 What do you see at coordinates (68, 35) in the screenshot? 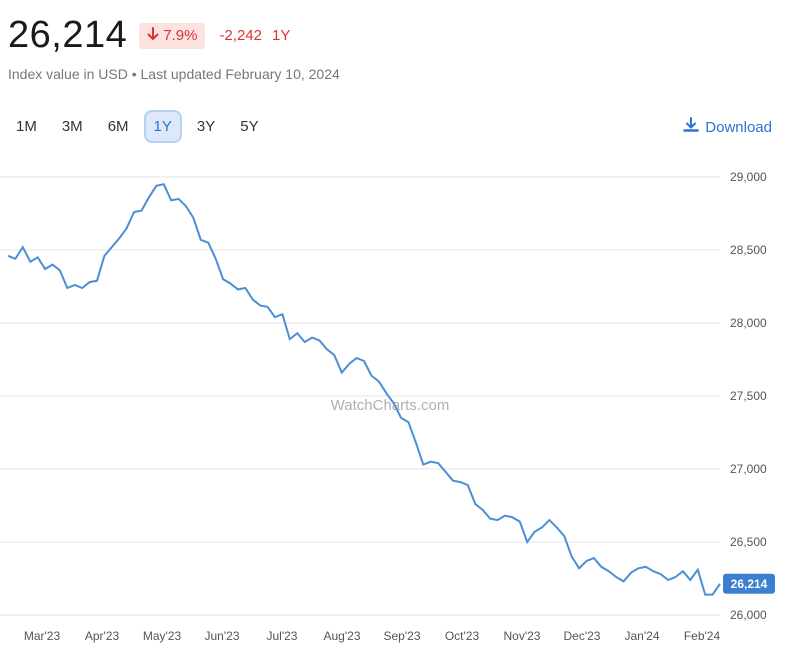
I see `index-value: 26,214` at bounding box center [68, 35].